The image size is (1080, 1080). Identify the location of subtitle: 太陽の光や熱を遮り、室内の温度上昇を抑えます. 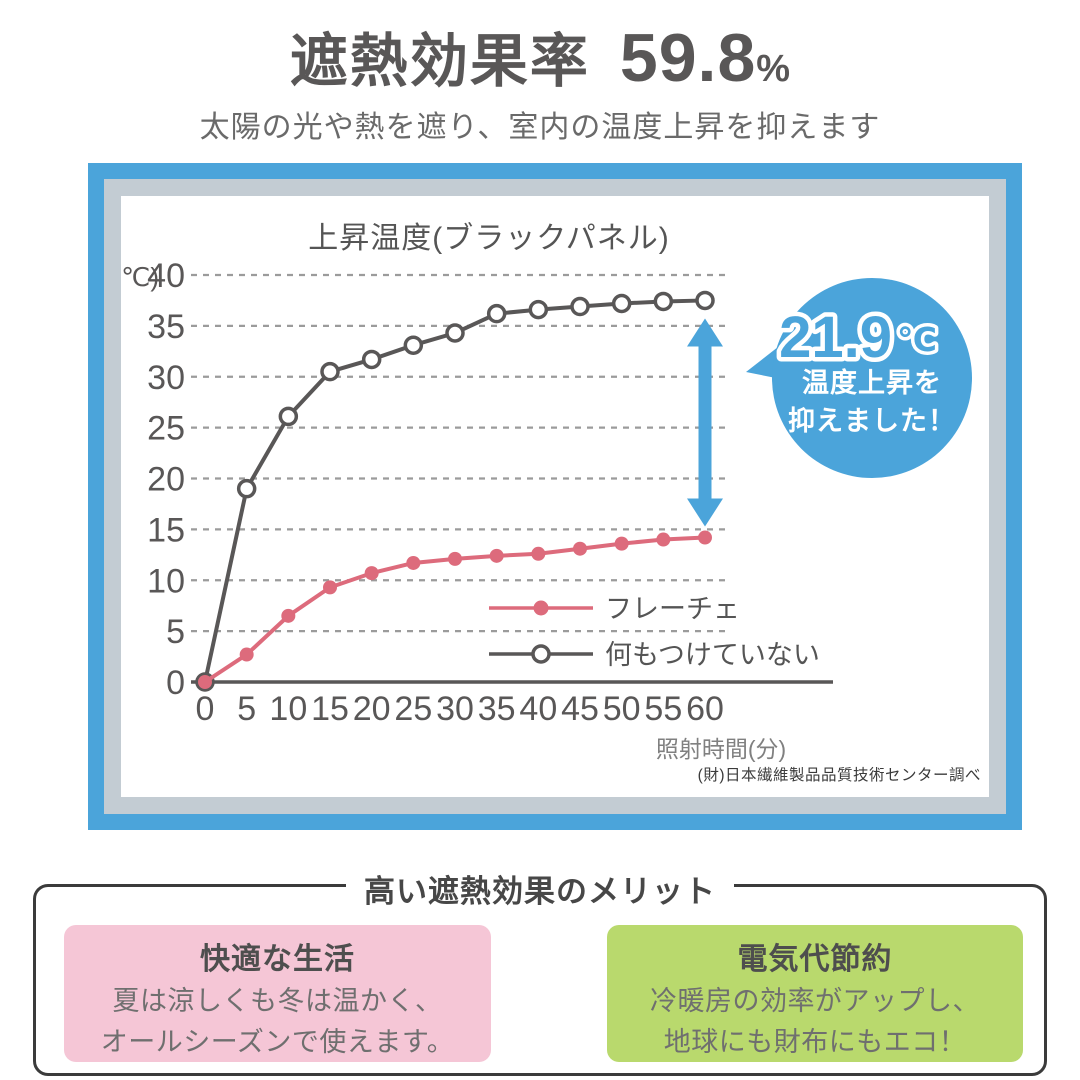
(540, 128).